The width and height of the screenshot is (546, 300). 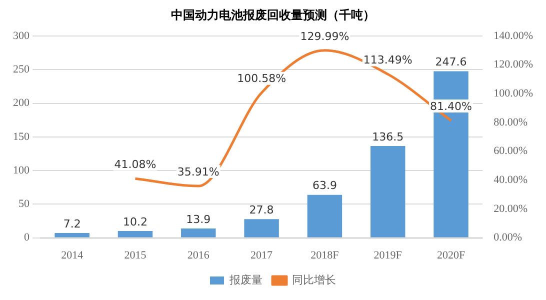 What do you see at coordinates (21, 36) in the screenshot?
I see `y-tick-label: 300` at bounding box center [21, 36].